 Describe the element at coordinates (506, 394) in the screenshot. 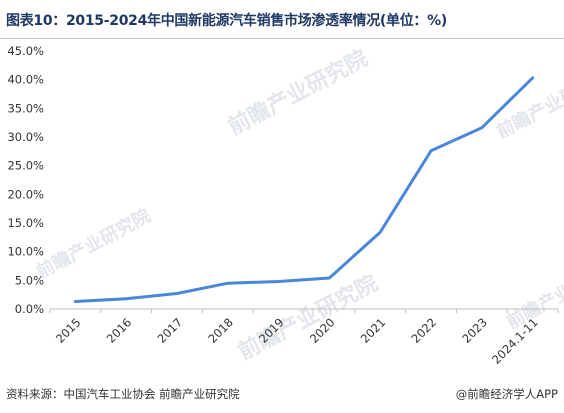

I see `brand-label: @前瞻经济学人APP` at that location.